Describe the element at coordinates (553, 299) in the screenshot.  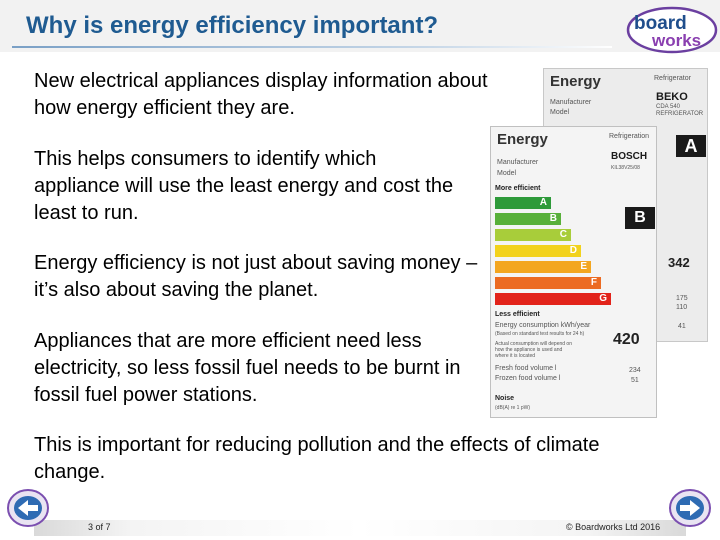
I see `efficiency-bar-g: G` at that location.